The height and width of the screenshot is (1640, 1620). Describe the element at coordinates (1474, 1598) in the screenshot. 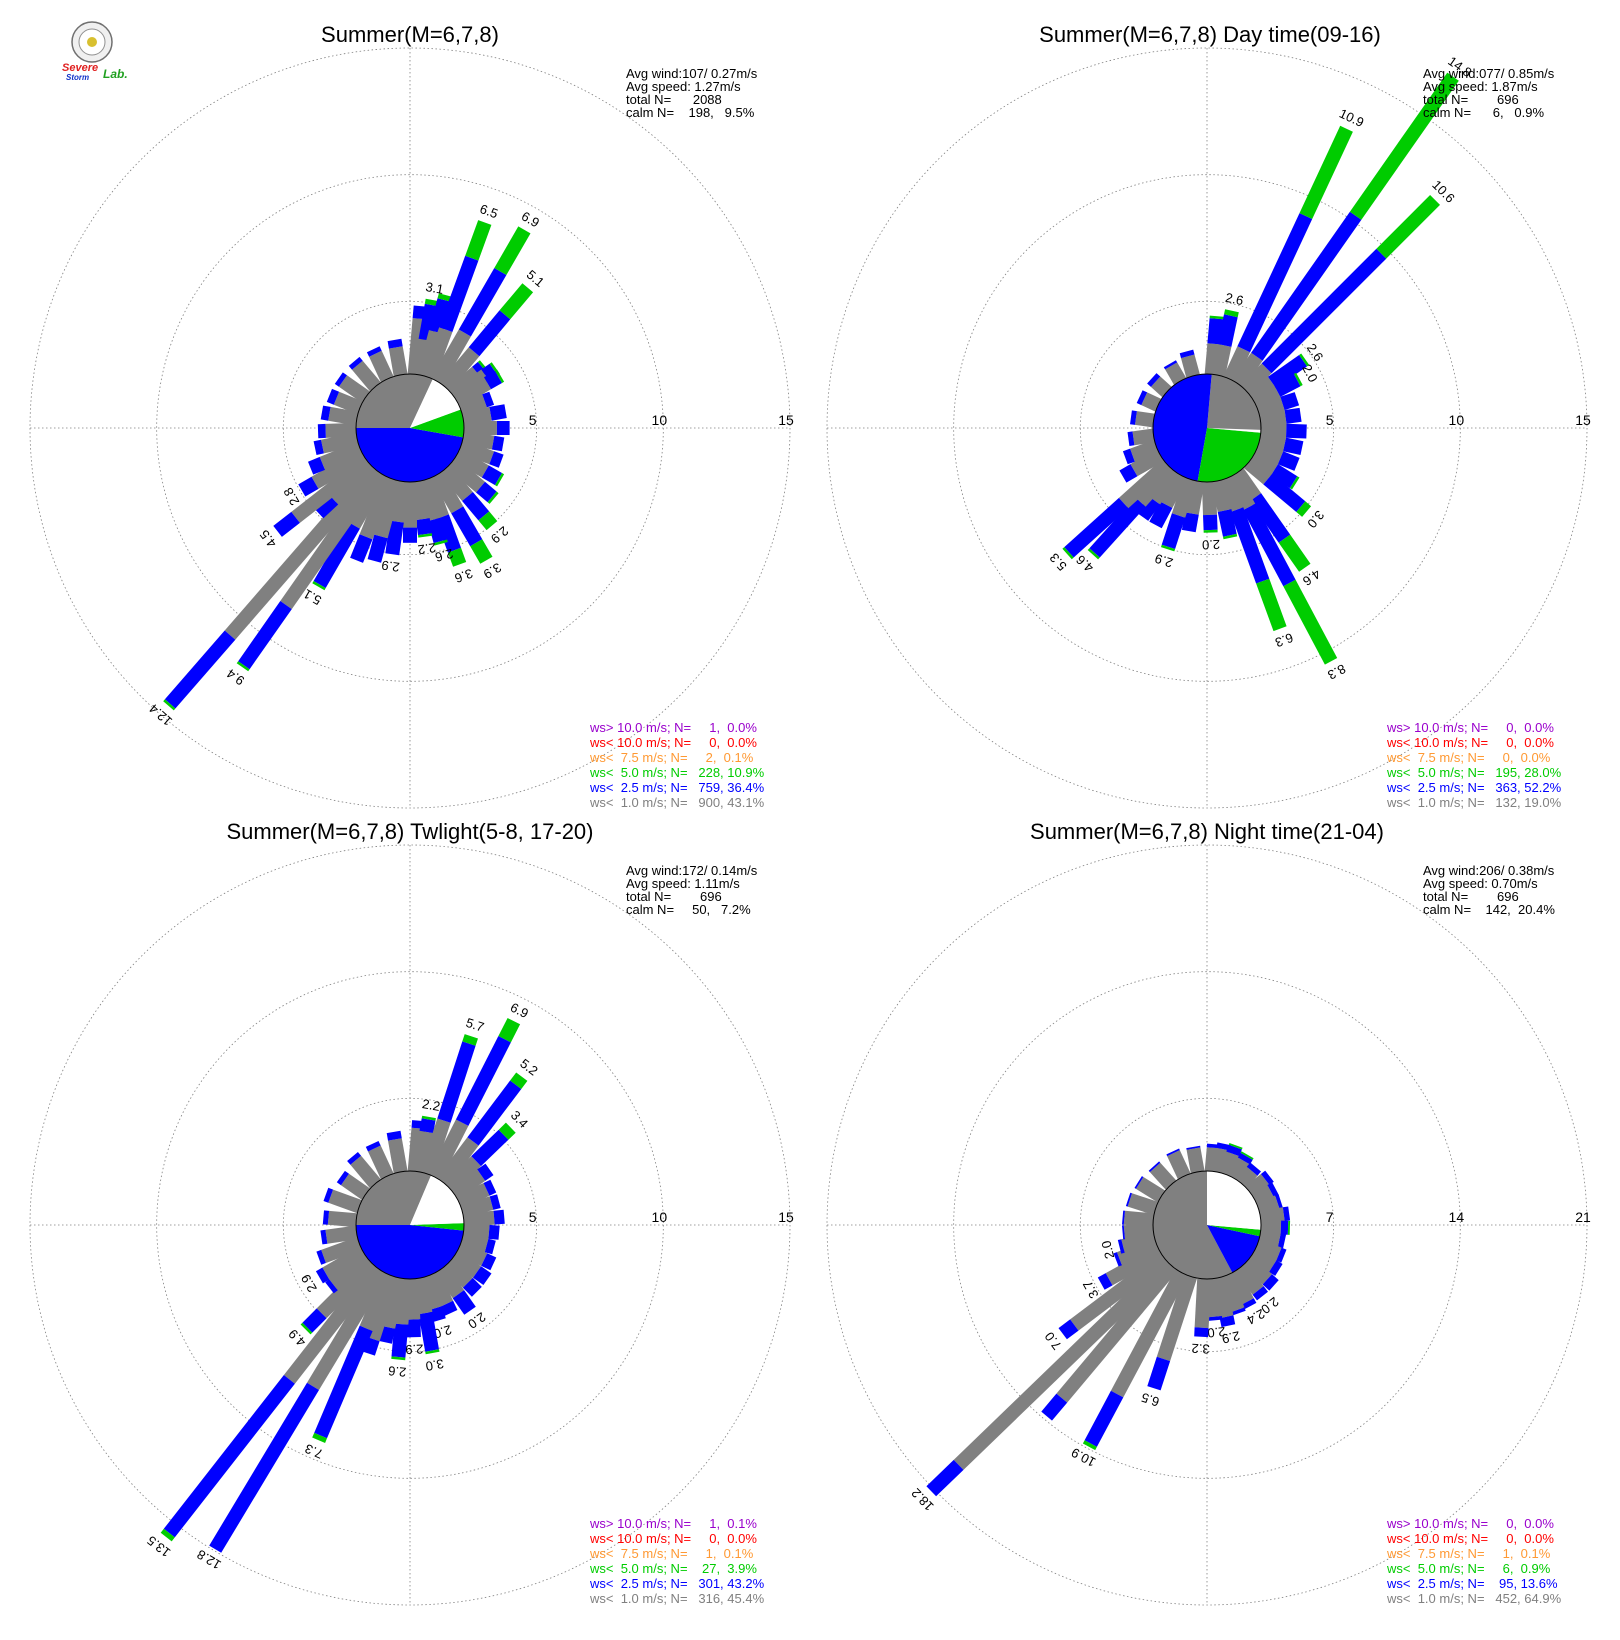

I see `legend-entry: ws< 1.0 m/s; N= 452, 64.9%` at that location.